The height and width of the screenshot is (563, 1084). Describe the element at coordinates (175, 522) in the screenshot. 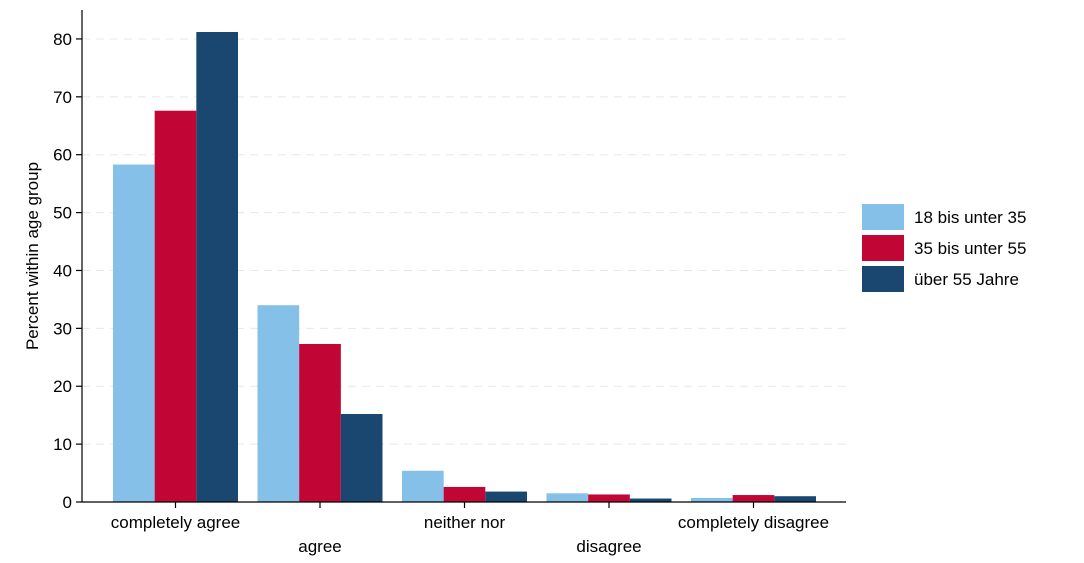

I see `x-tick-label: completely agree` at that location.